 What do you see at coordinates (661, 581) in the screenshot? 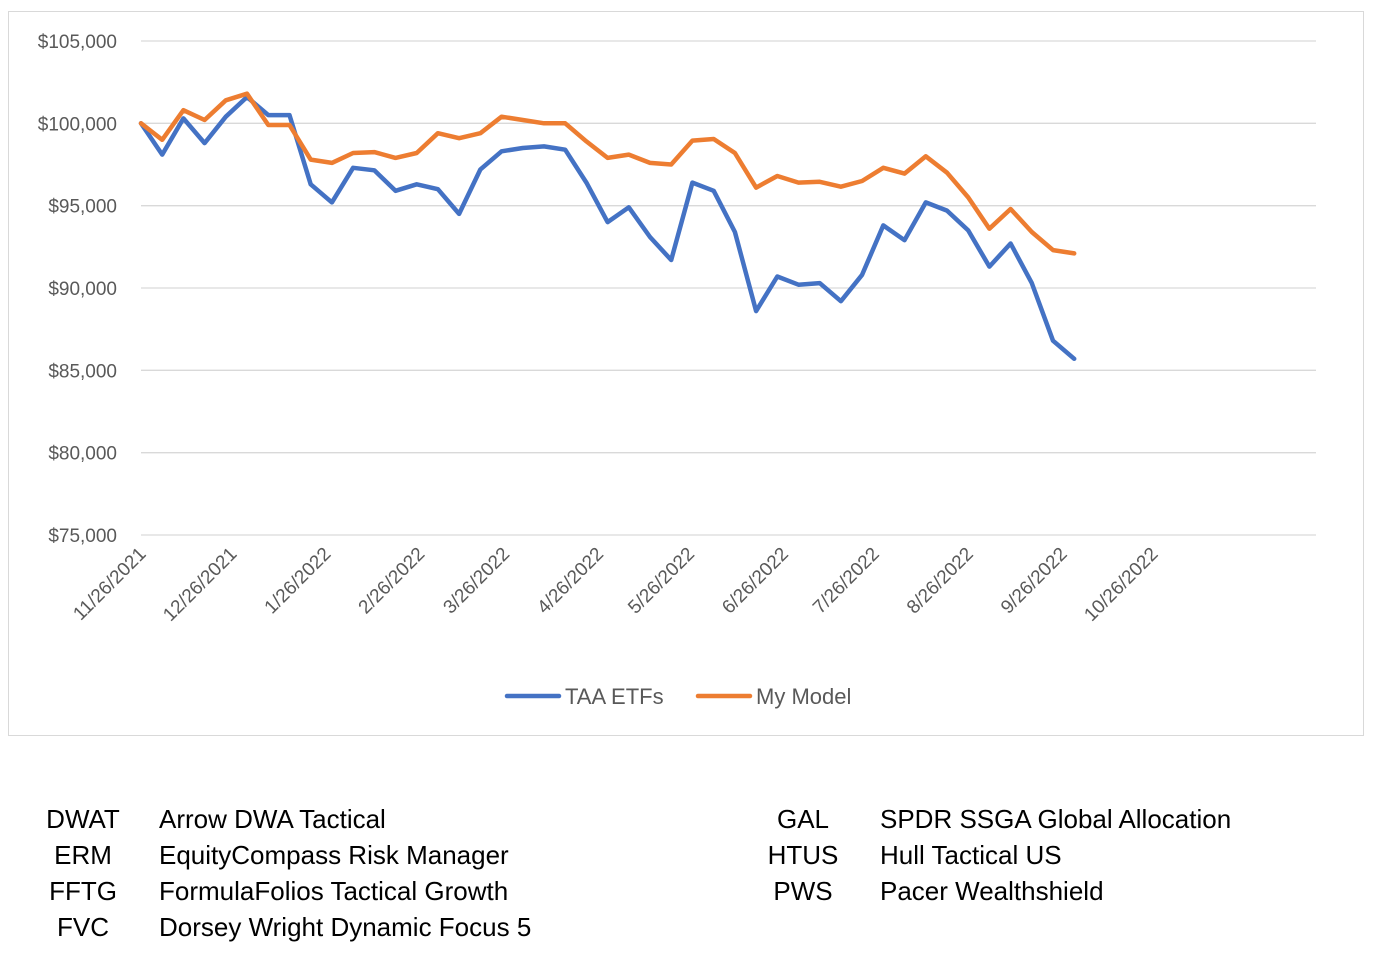
I see `x-tick-label: 5/26/2022` at bounding box center [661, 581].